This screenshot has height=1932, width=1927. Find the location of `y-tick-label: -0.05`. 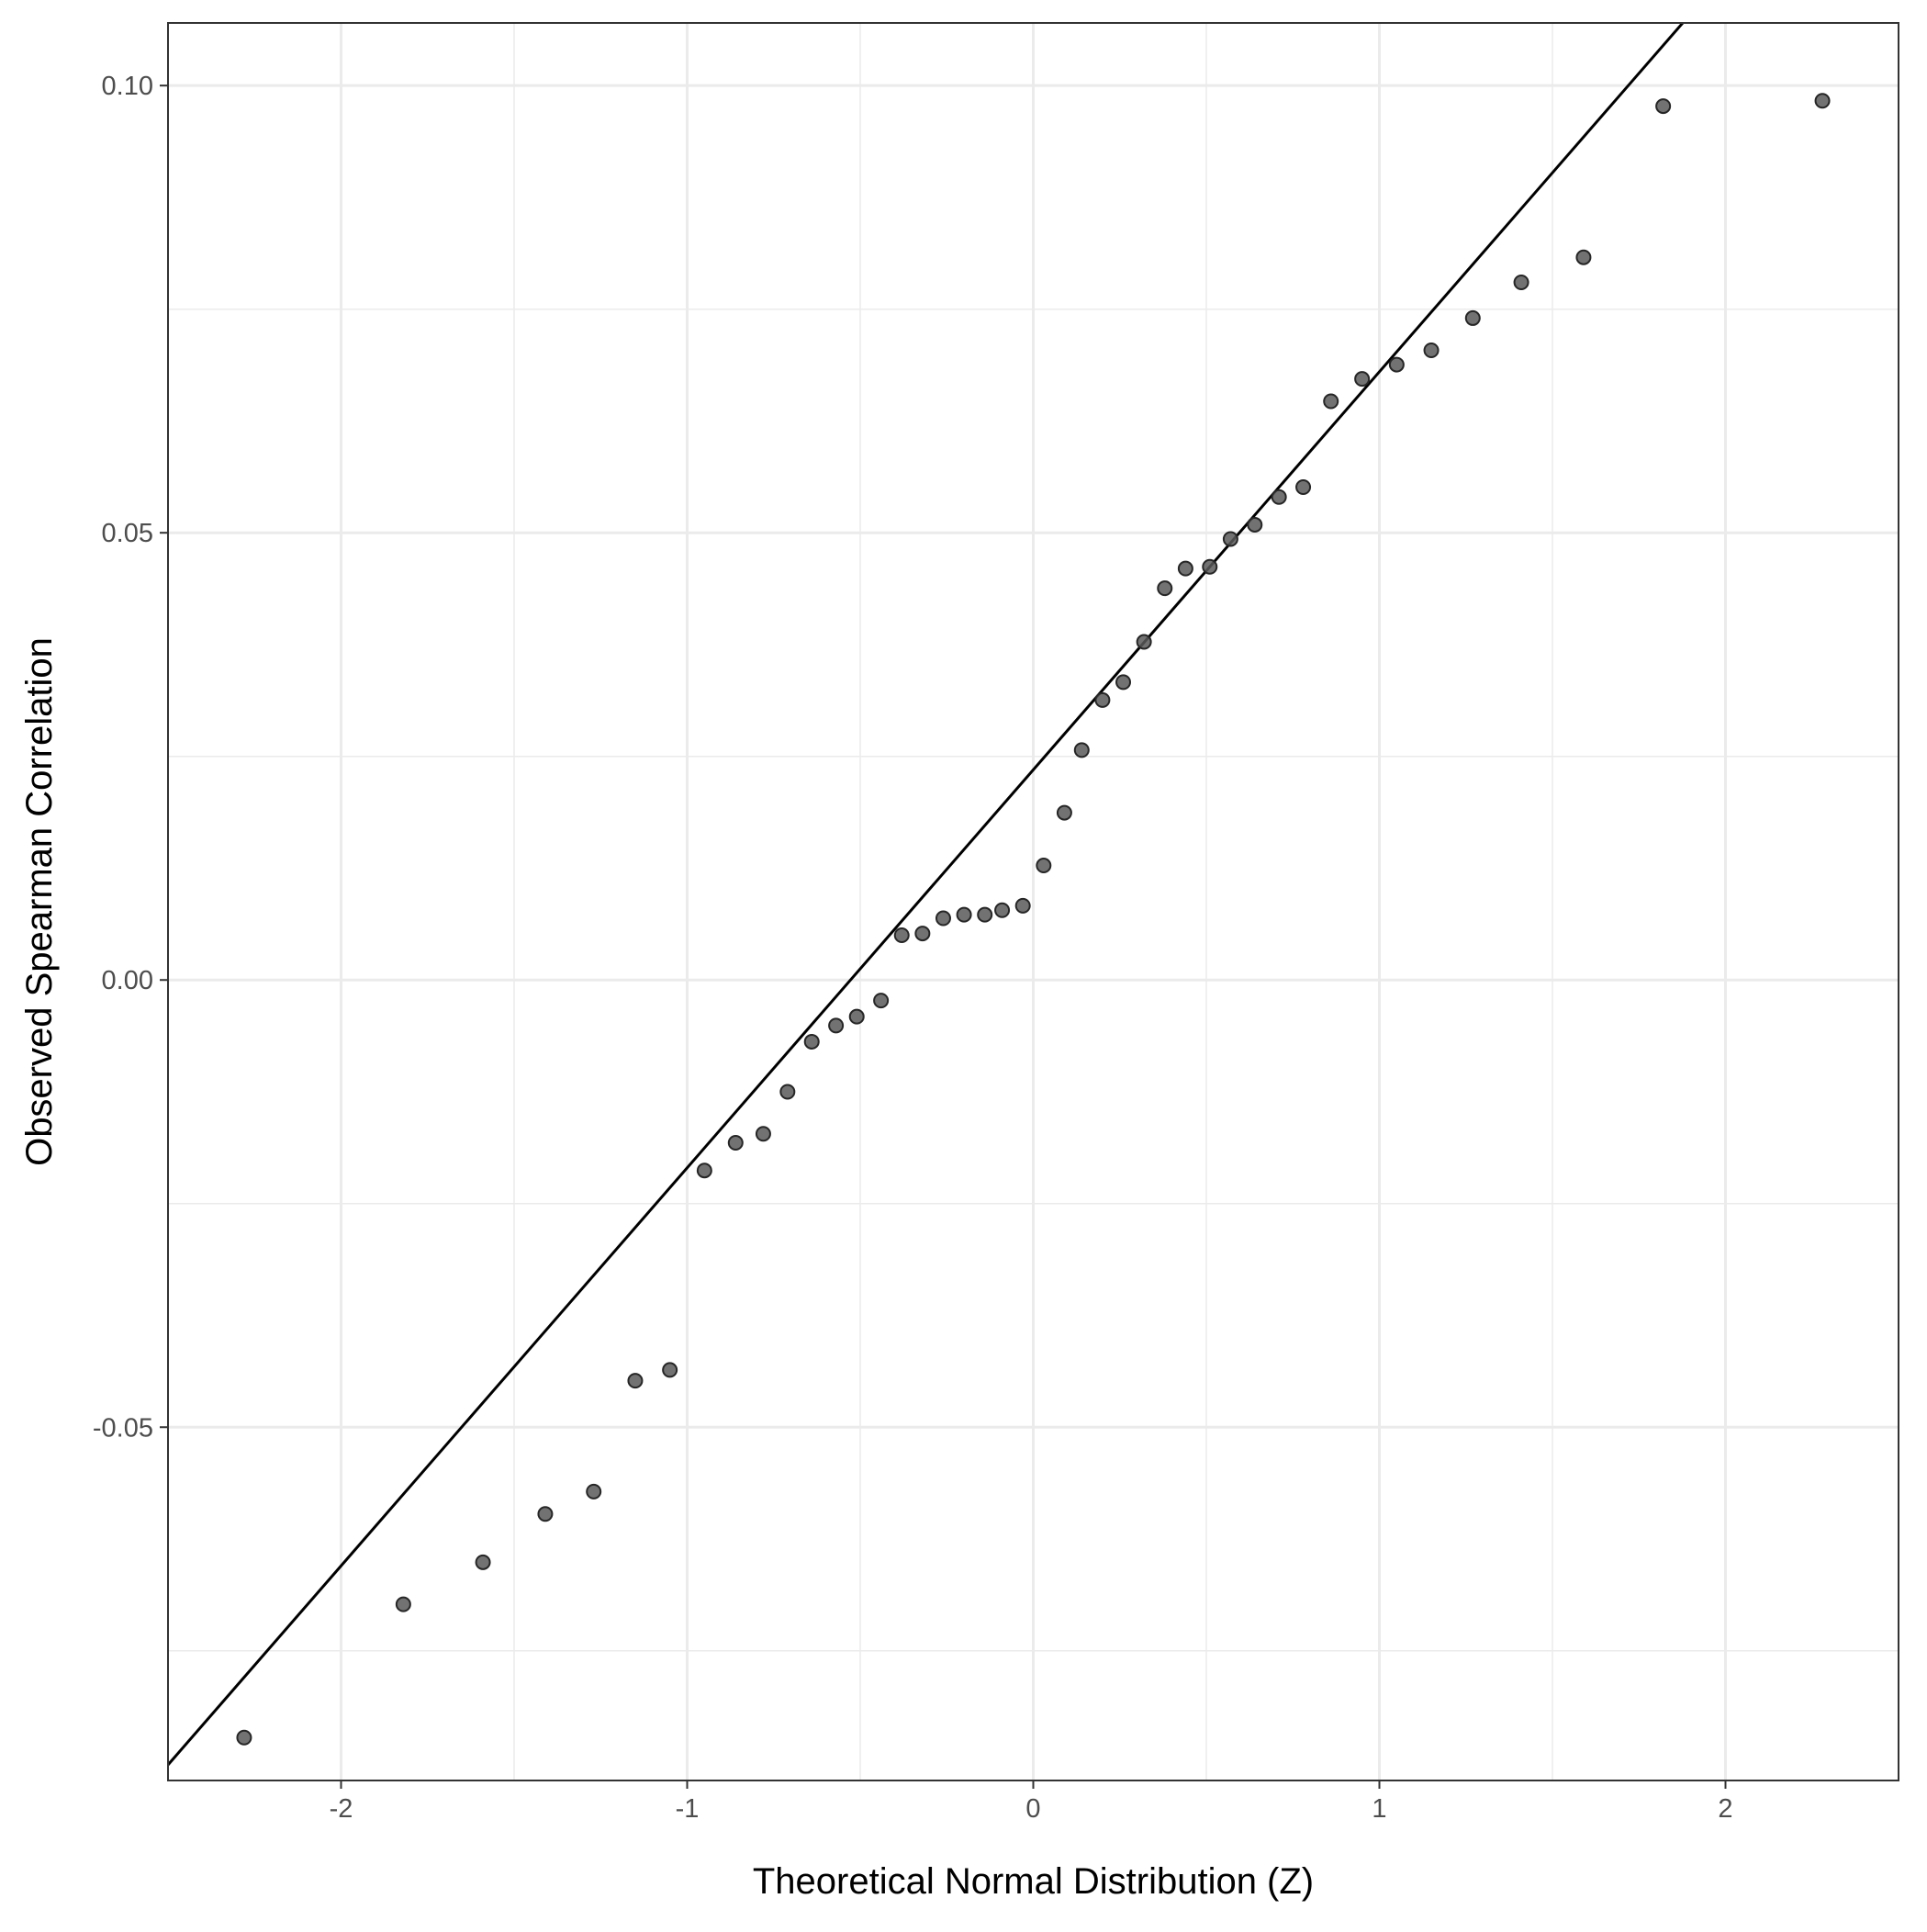

y-tick-label: -0.05 is located at coordinates (123, 1428).